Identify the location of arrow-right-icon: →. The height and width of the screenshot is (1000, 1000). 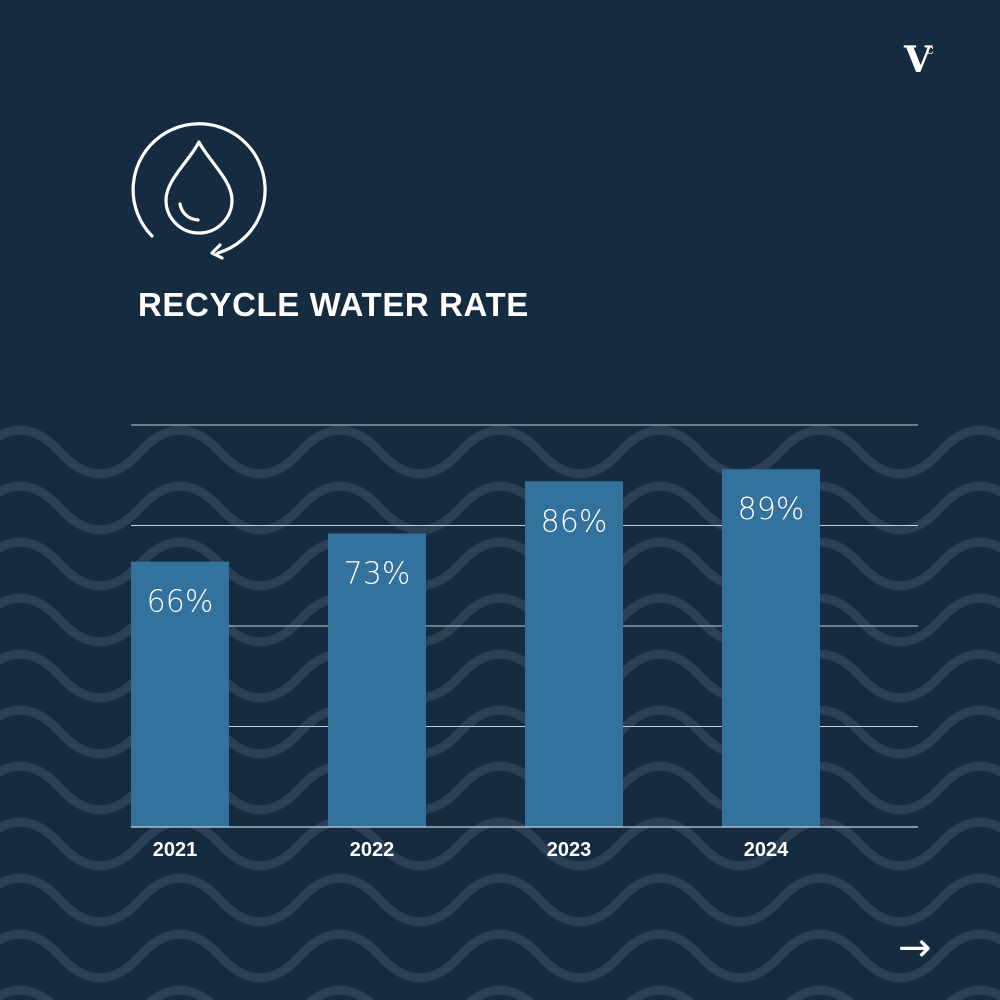
(915, 948).